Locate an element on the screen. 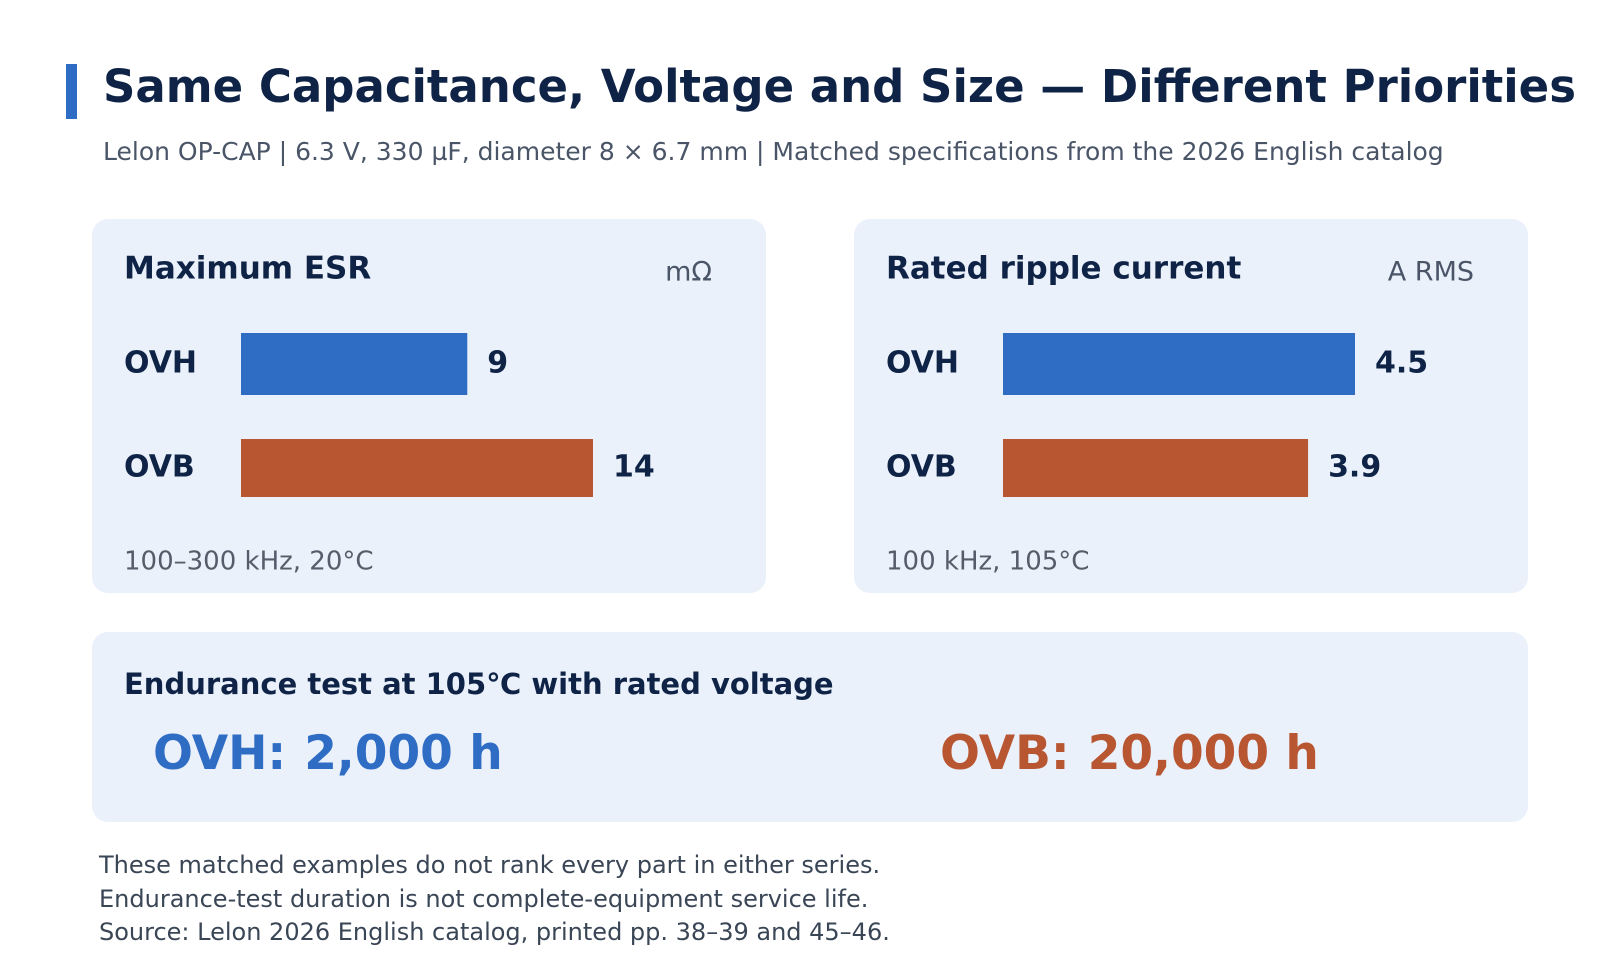  endurance-value: 2,000 h is located at coordinates (403, 753).